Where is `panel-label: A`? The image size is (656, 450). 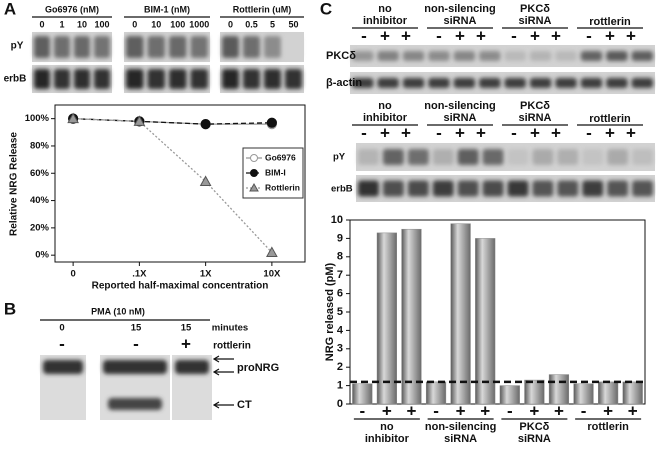 panel-label: A is located at coordinates (10, 9).